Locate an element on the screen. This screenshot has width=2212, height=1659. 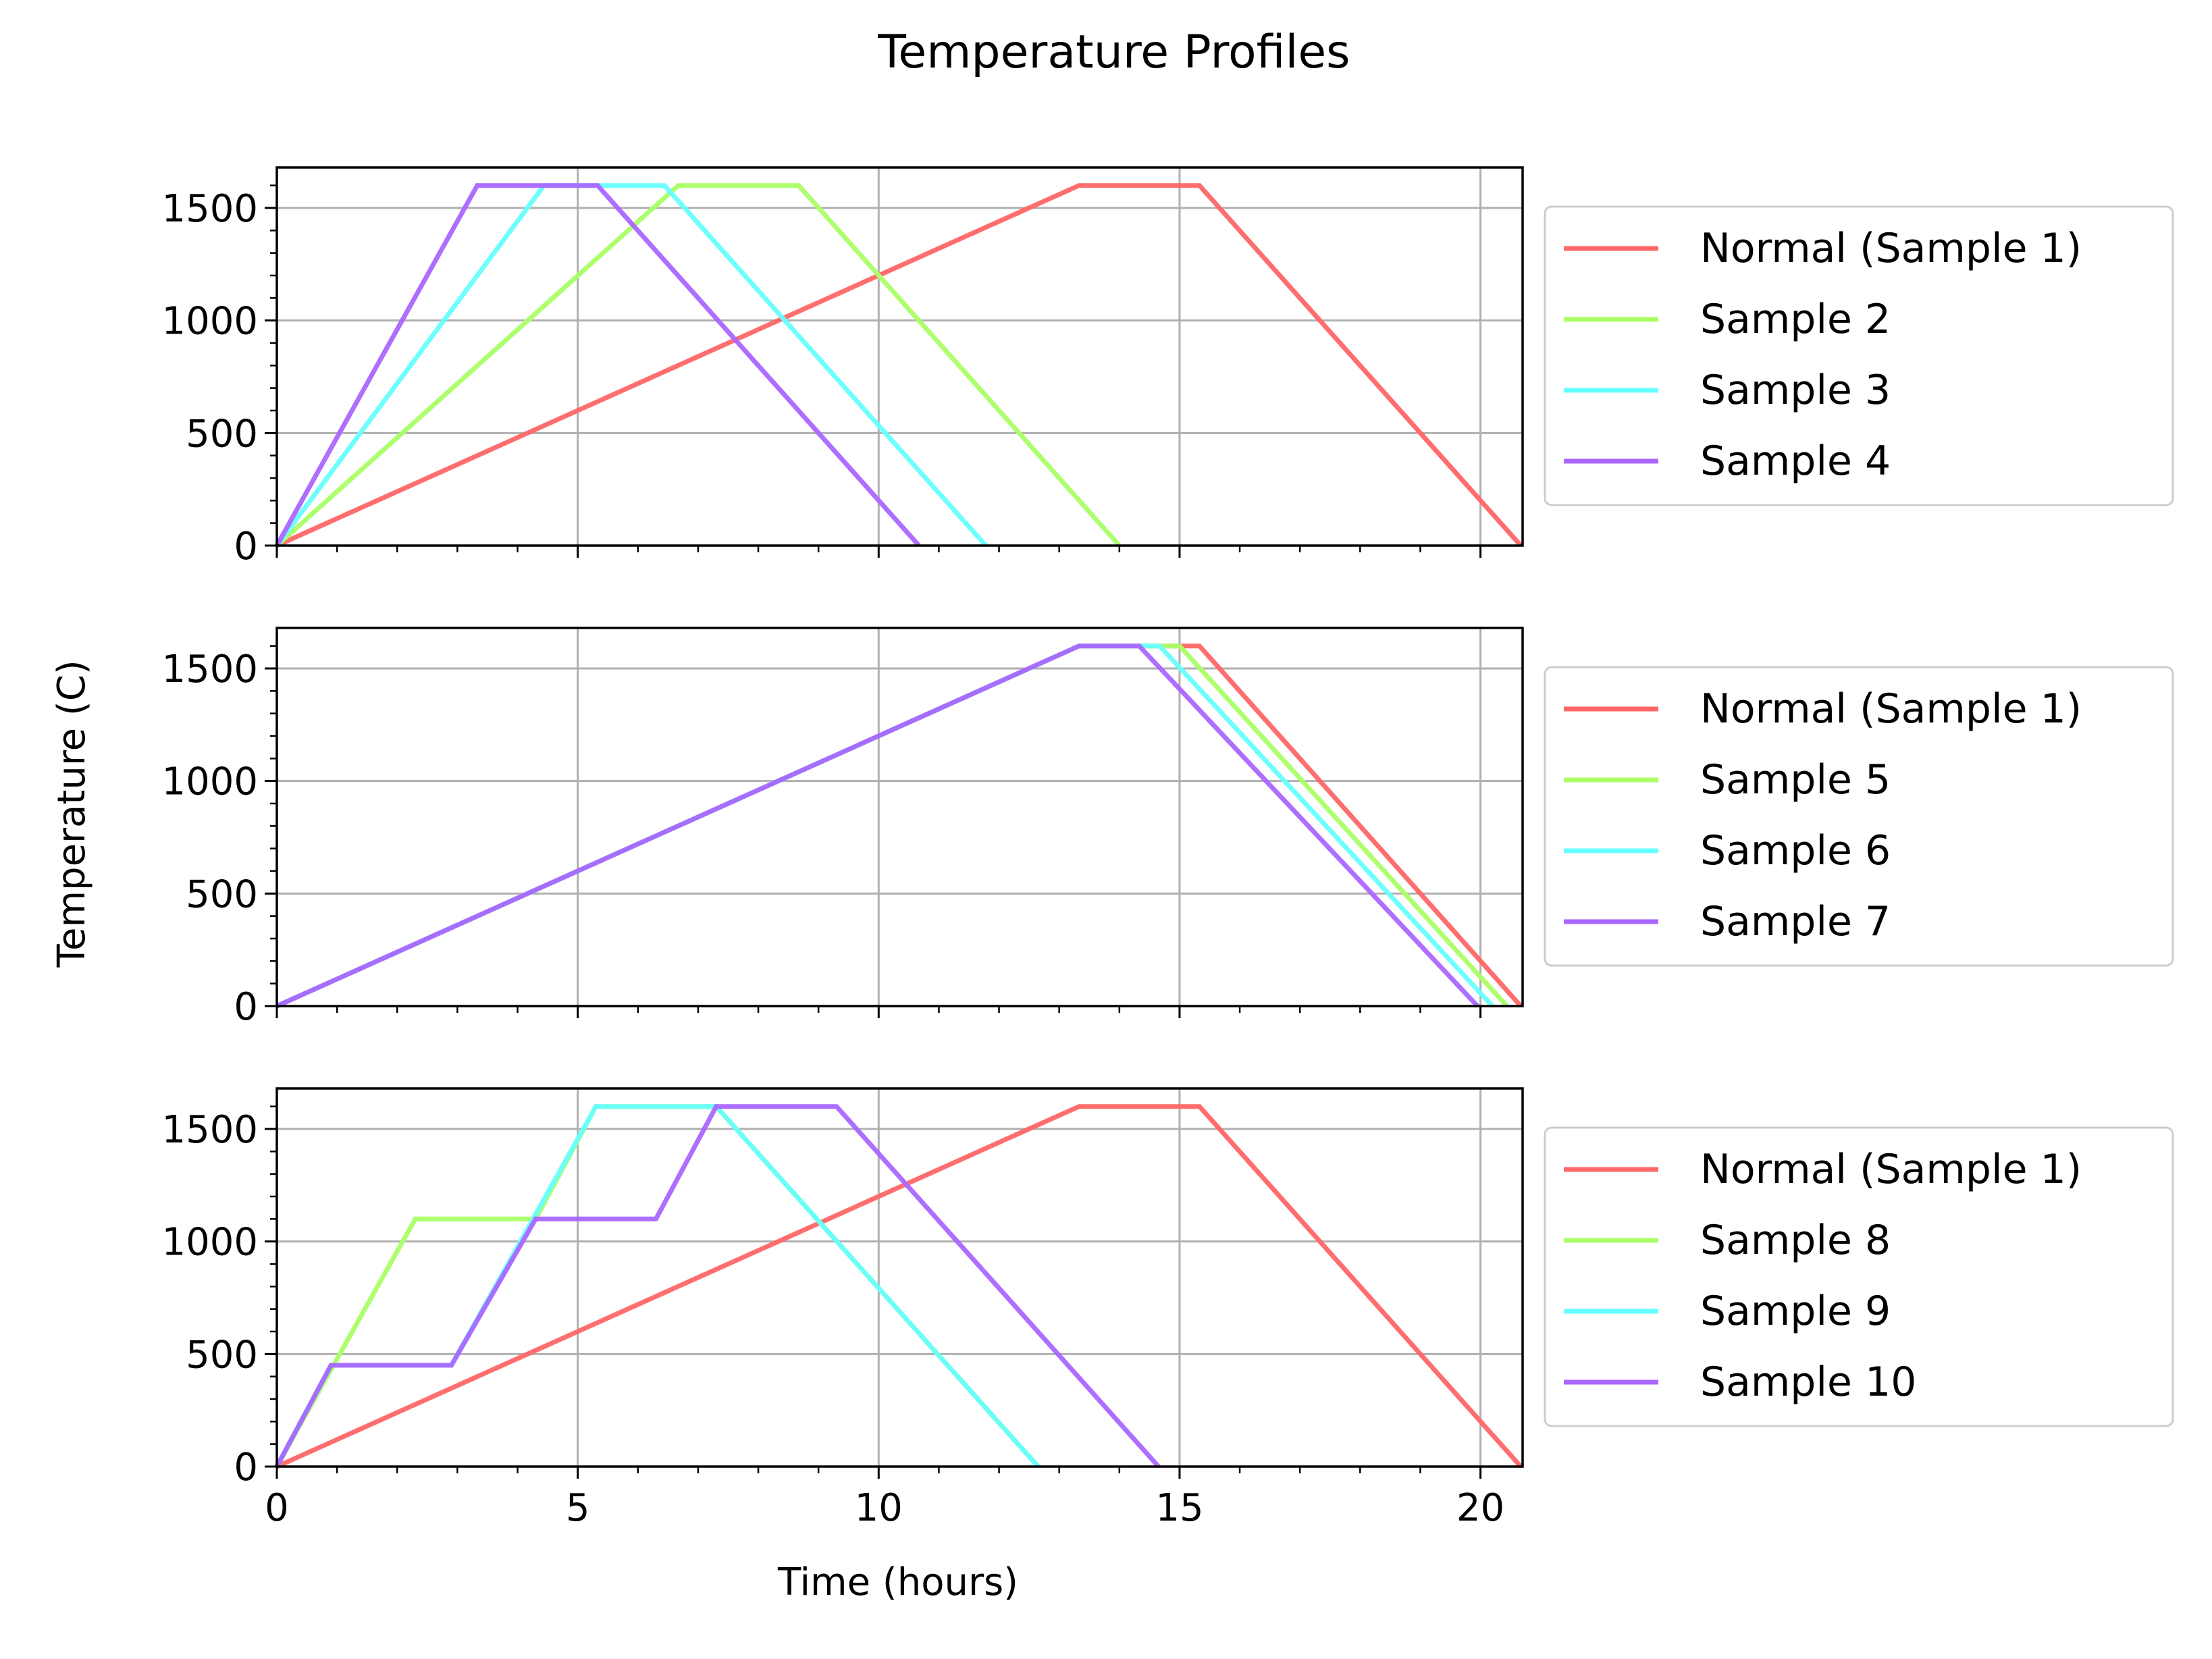
legend-label: Sample 2 is located at coordinates (1795, 319).